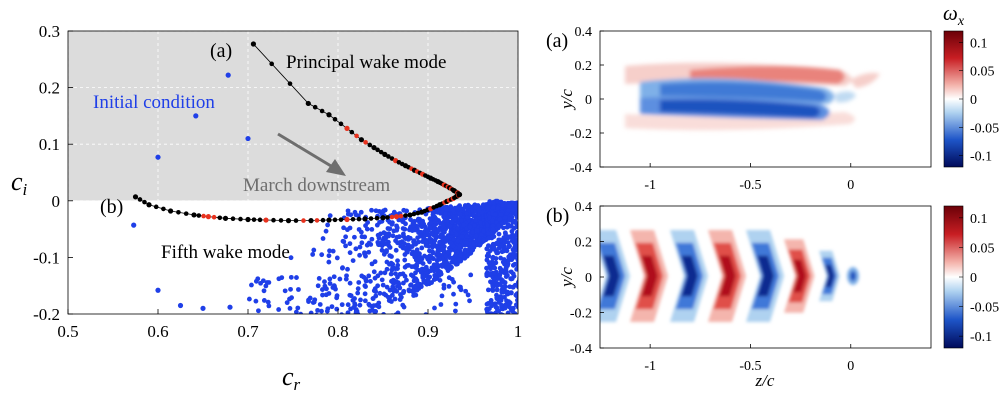 Image resolution: width=1006 pixels, height=395 pixels. What do you see at coordinates (765, 380) in the screenshot?
I see `panel-b-x-label: z/c` at bounding box center [765, 380].